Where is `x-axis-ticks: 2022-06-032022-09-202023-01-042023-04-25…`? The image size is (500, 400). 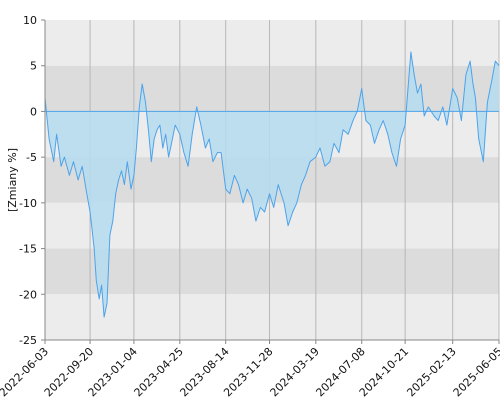
x-axis-ticks: 2022-06-032022-09-202023-01-042023-04-25… is located at coordinates (250, 369).